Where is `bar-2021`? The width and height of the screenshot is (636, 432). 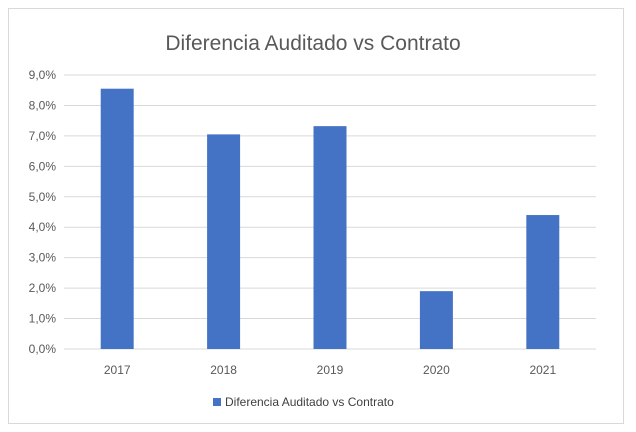
bar-2021 is located at coordinates (543, 282).